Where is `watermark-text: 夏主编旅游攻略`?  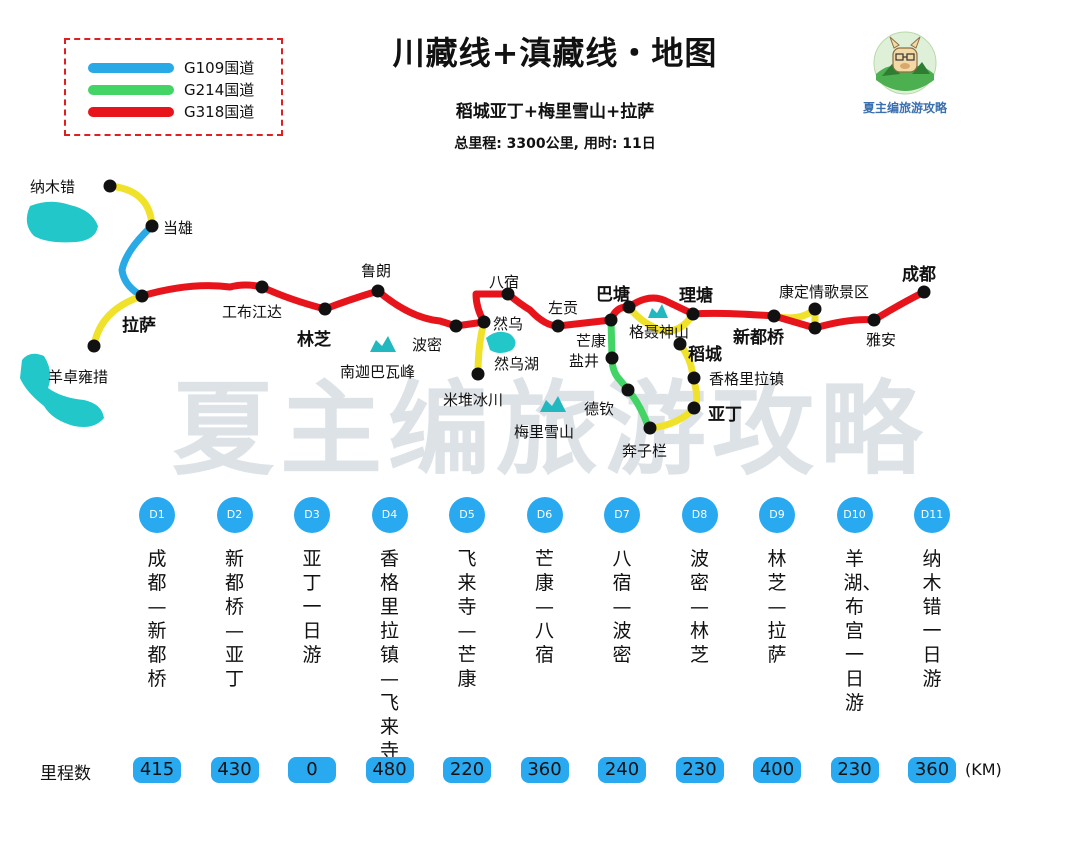 watermark-text: 夏主编旅游攻略 is located at coordinates (550, 430).